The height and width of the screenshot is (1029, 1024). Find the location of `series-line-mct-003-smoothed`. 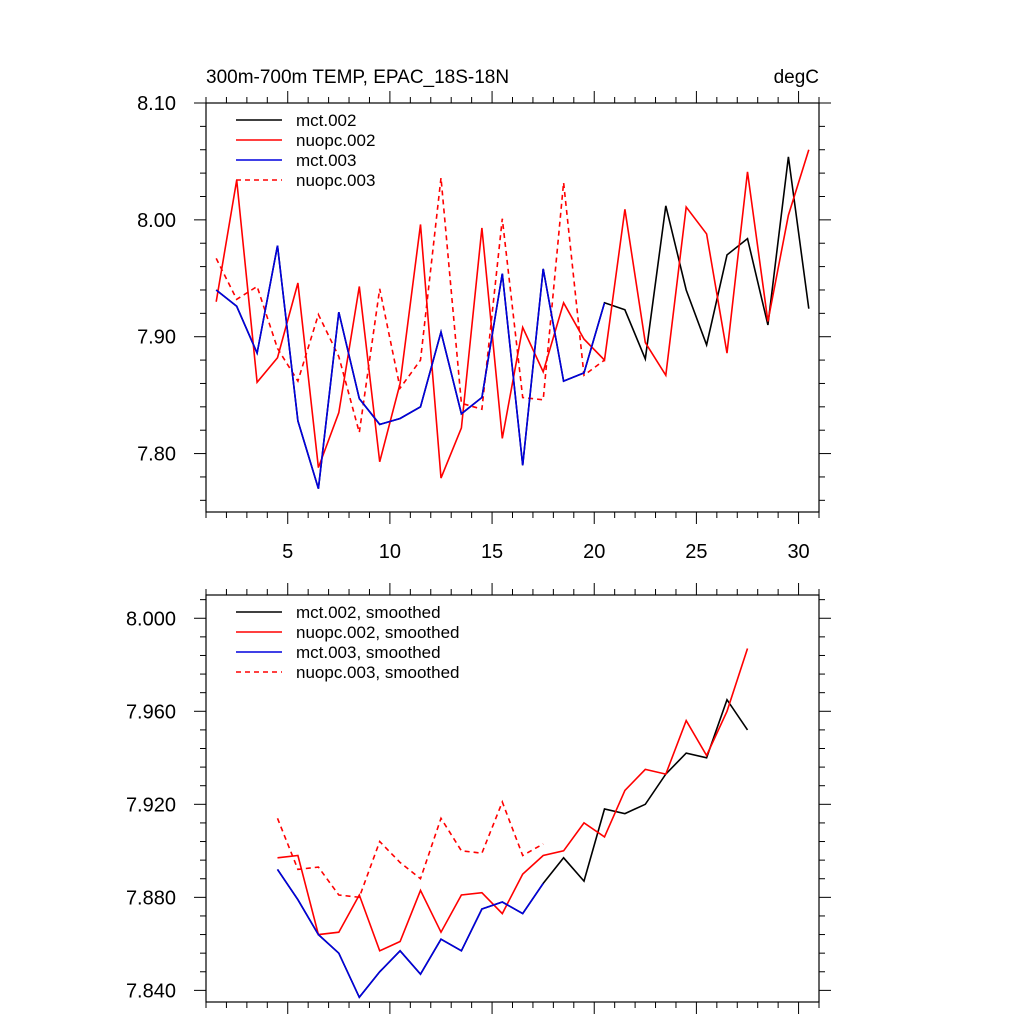

series-line-mct-003-smoothed is located at coordinates (410, 933).